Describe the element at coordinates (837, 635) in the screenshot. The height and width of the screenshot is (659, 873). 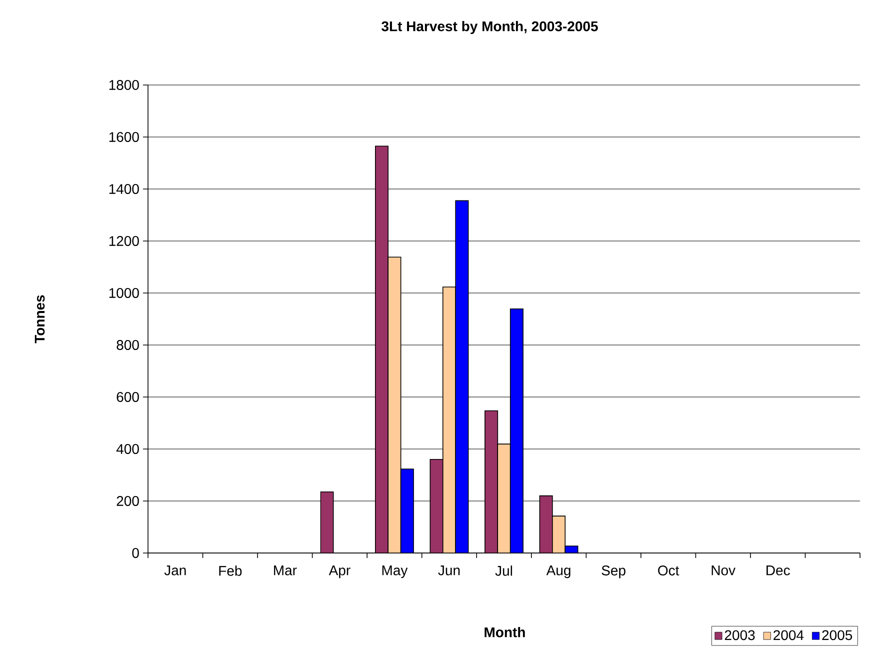
I see `legend-label: 2005` at that location.